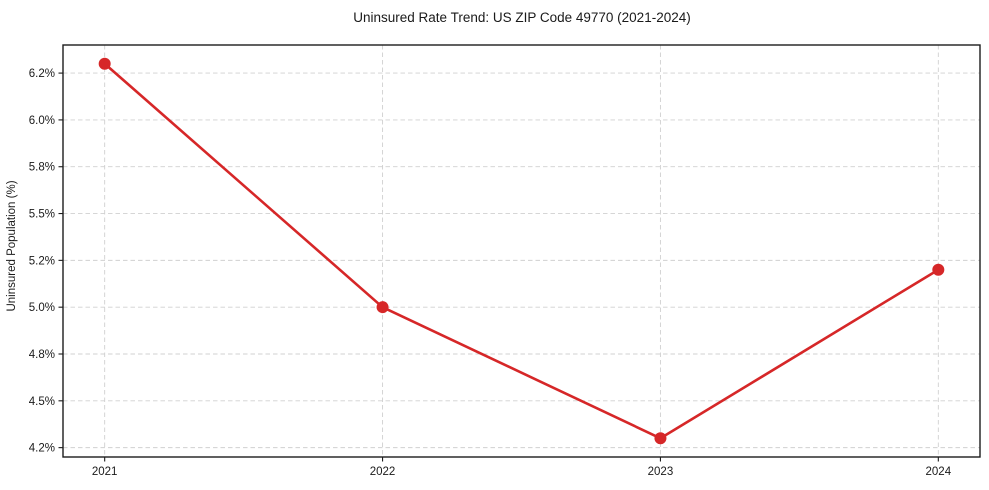 This screenshot has height=490, width=989. I want to click on y-tick-label: 4.5%, so click(42, 402).